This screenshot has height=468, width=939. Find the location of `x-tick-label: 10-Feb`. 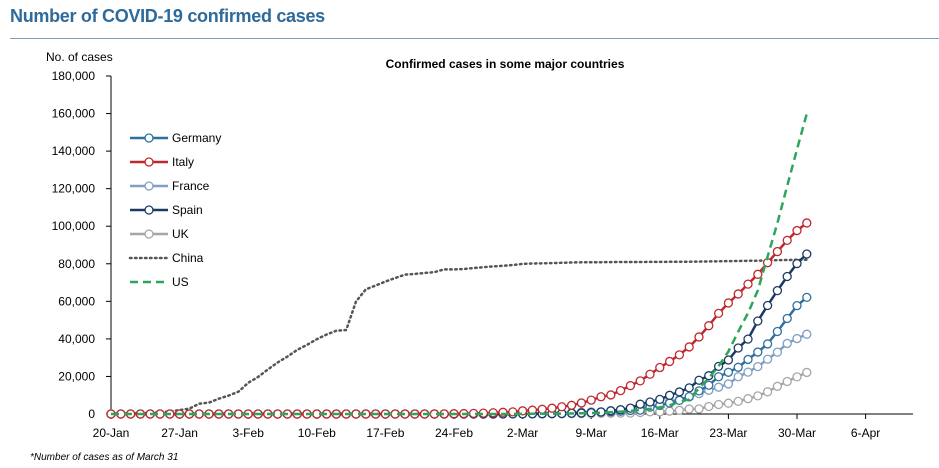

x-tick-label: 10-Feb is located at coordinates (317, 433).